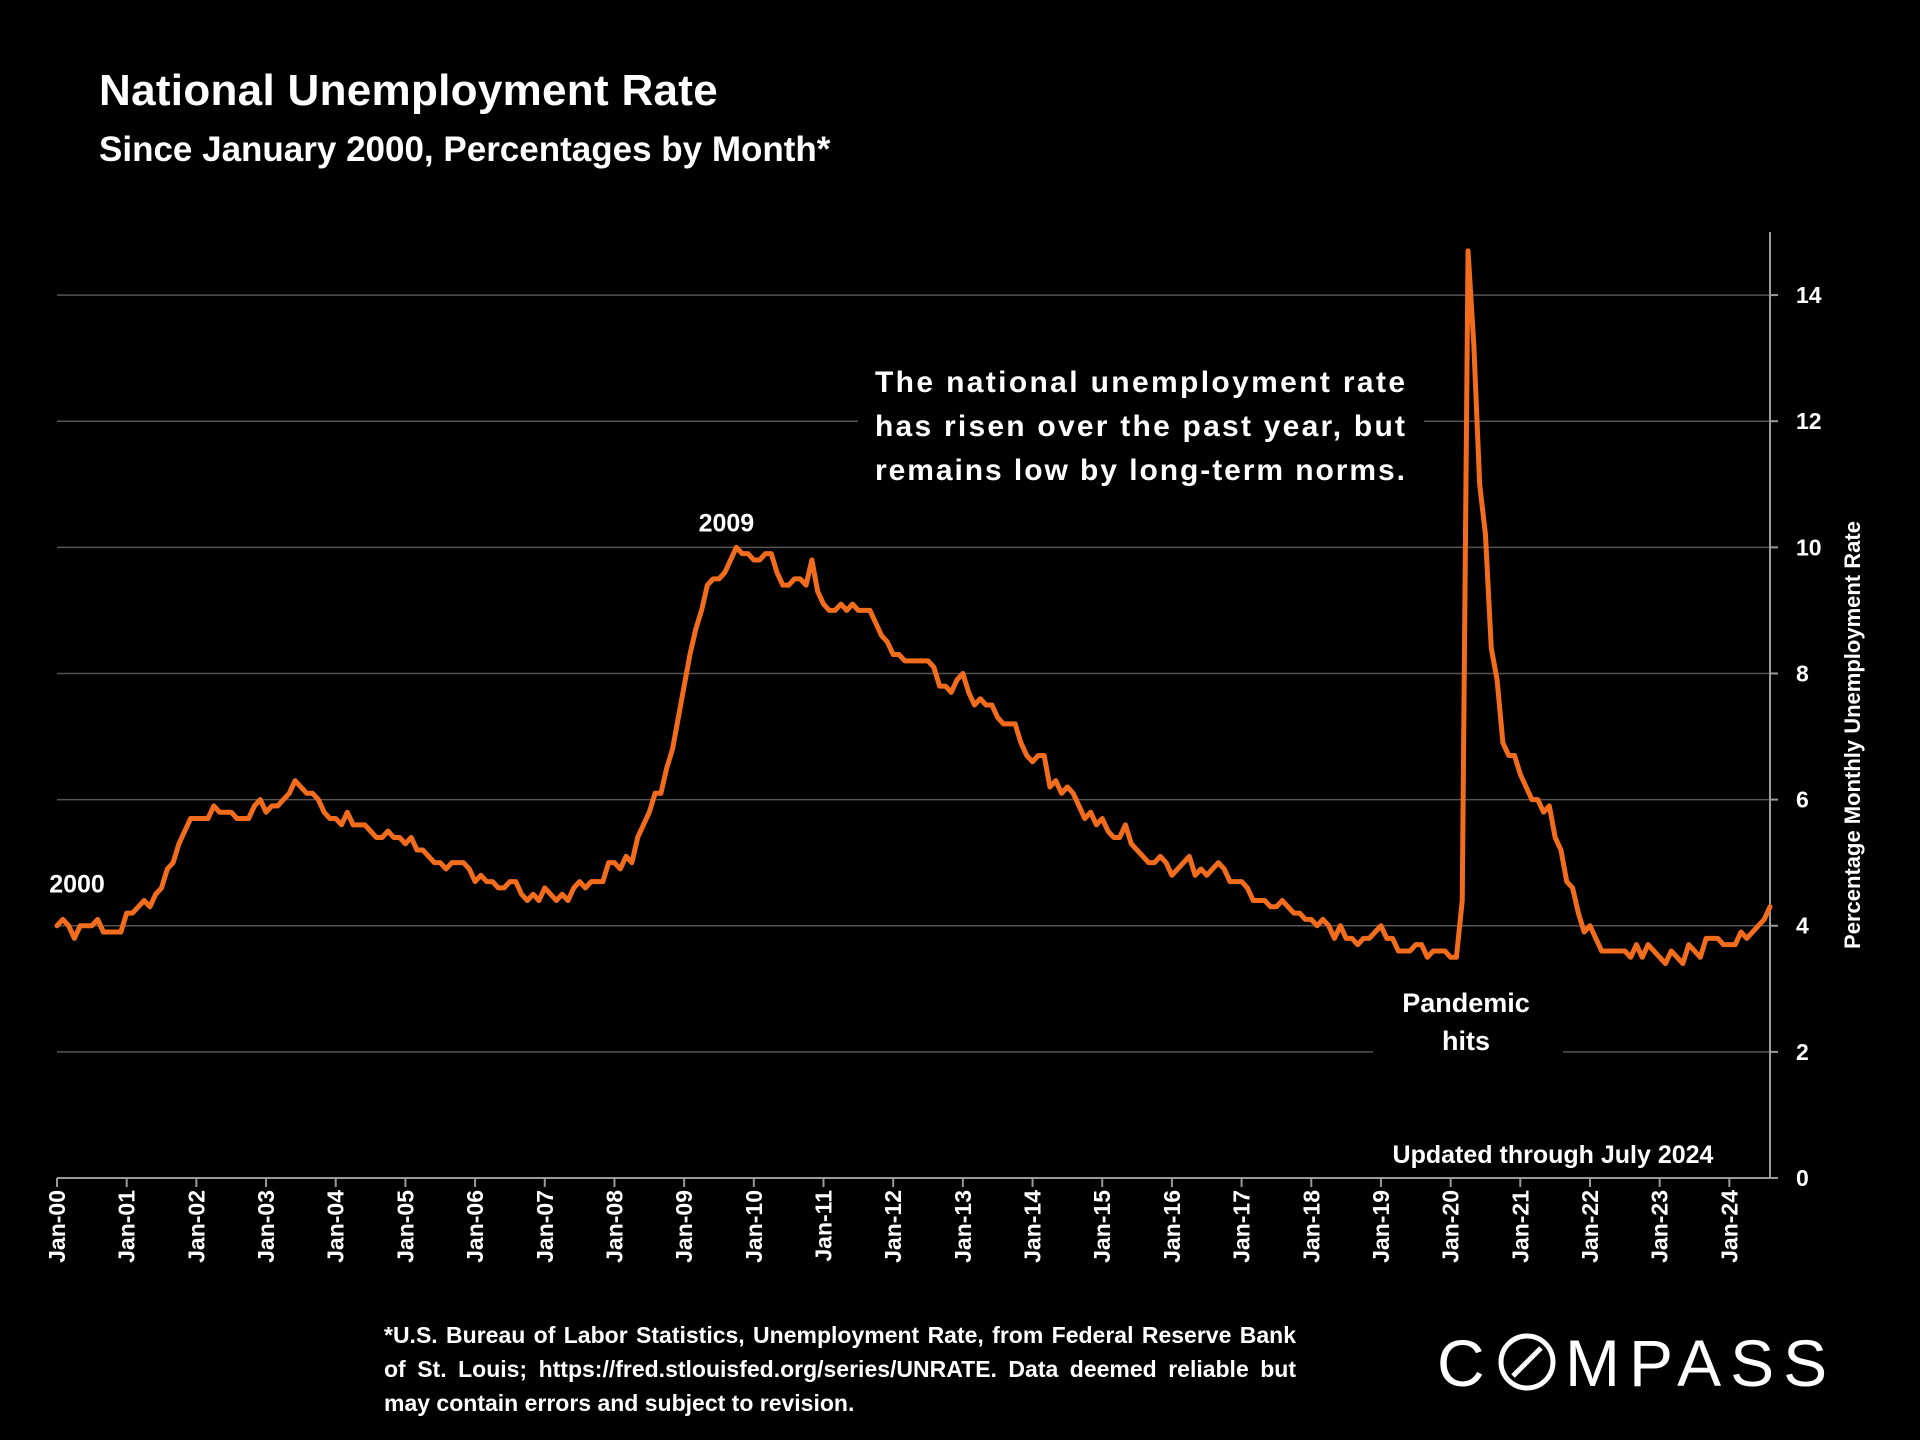  What do you see at coordinates (1809, 421) in the screenshot?
I see `y-tick-label: 12` at bounding box center [1809, 421].